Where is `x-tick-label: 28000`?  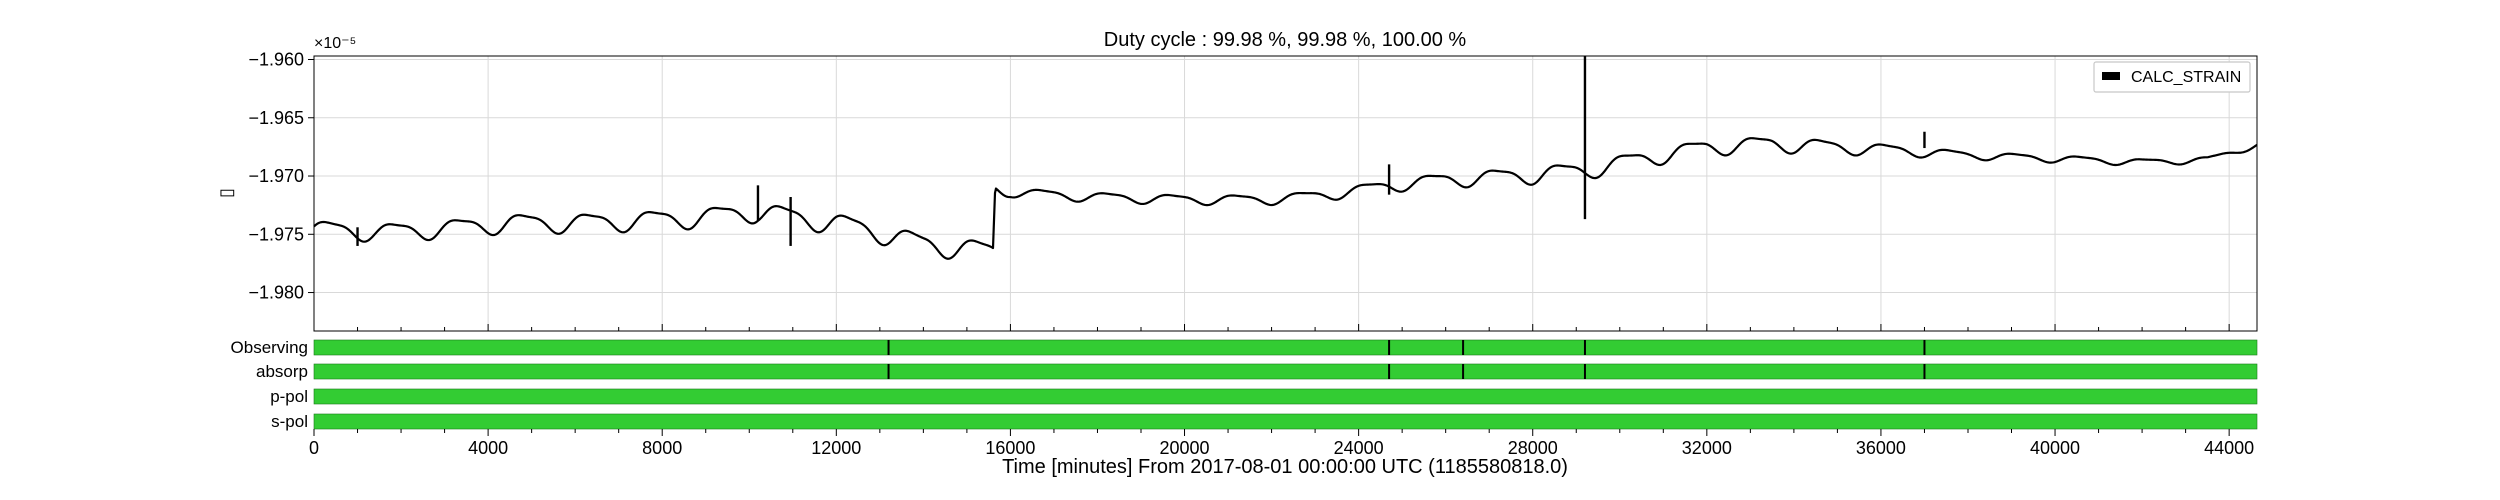 x-tick-label: 28000 is located at coordinates (1533, 448).